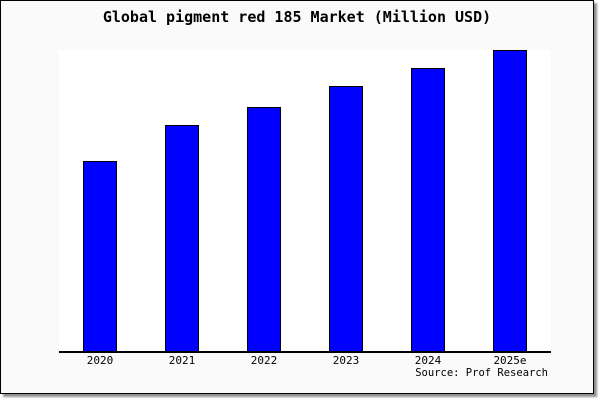  Describe the element at coordinates (182, 360) in the screenshot. I see `x-tick-label-2021: 2021` at that location.